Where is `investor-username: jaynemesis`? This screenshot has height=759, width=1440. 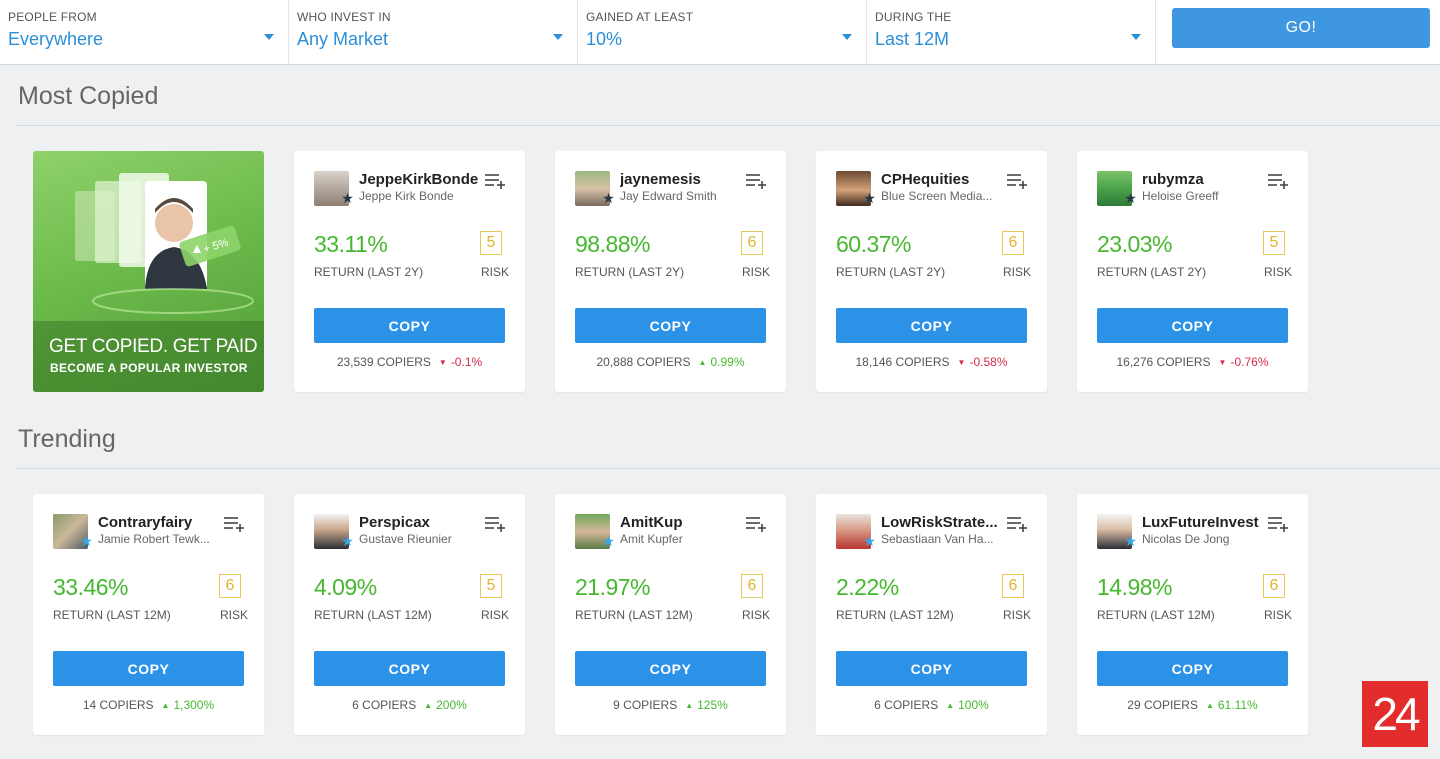 investor-username: jaynemesis is located at coordinates (660, 179).